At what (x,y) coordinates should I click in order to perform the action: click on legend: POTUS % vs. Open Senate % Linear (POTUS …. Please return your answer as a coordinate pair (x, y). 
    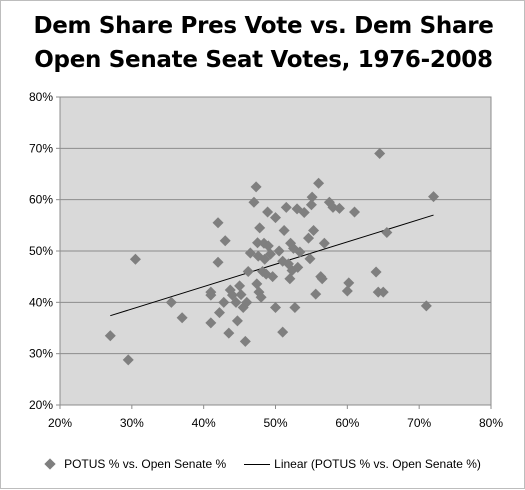
    Looking at the image, I should click on (263, 464).